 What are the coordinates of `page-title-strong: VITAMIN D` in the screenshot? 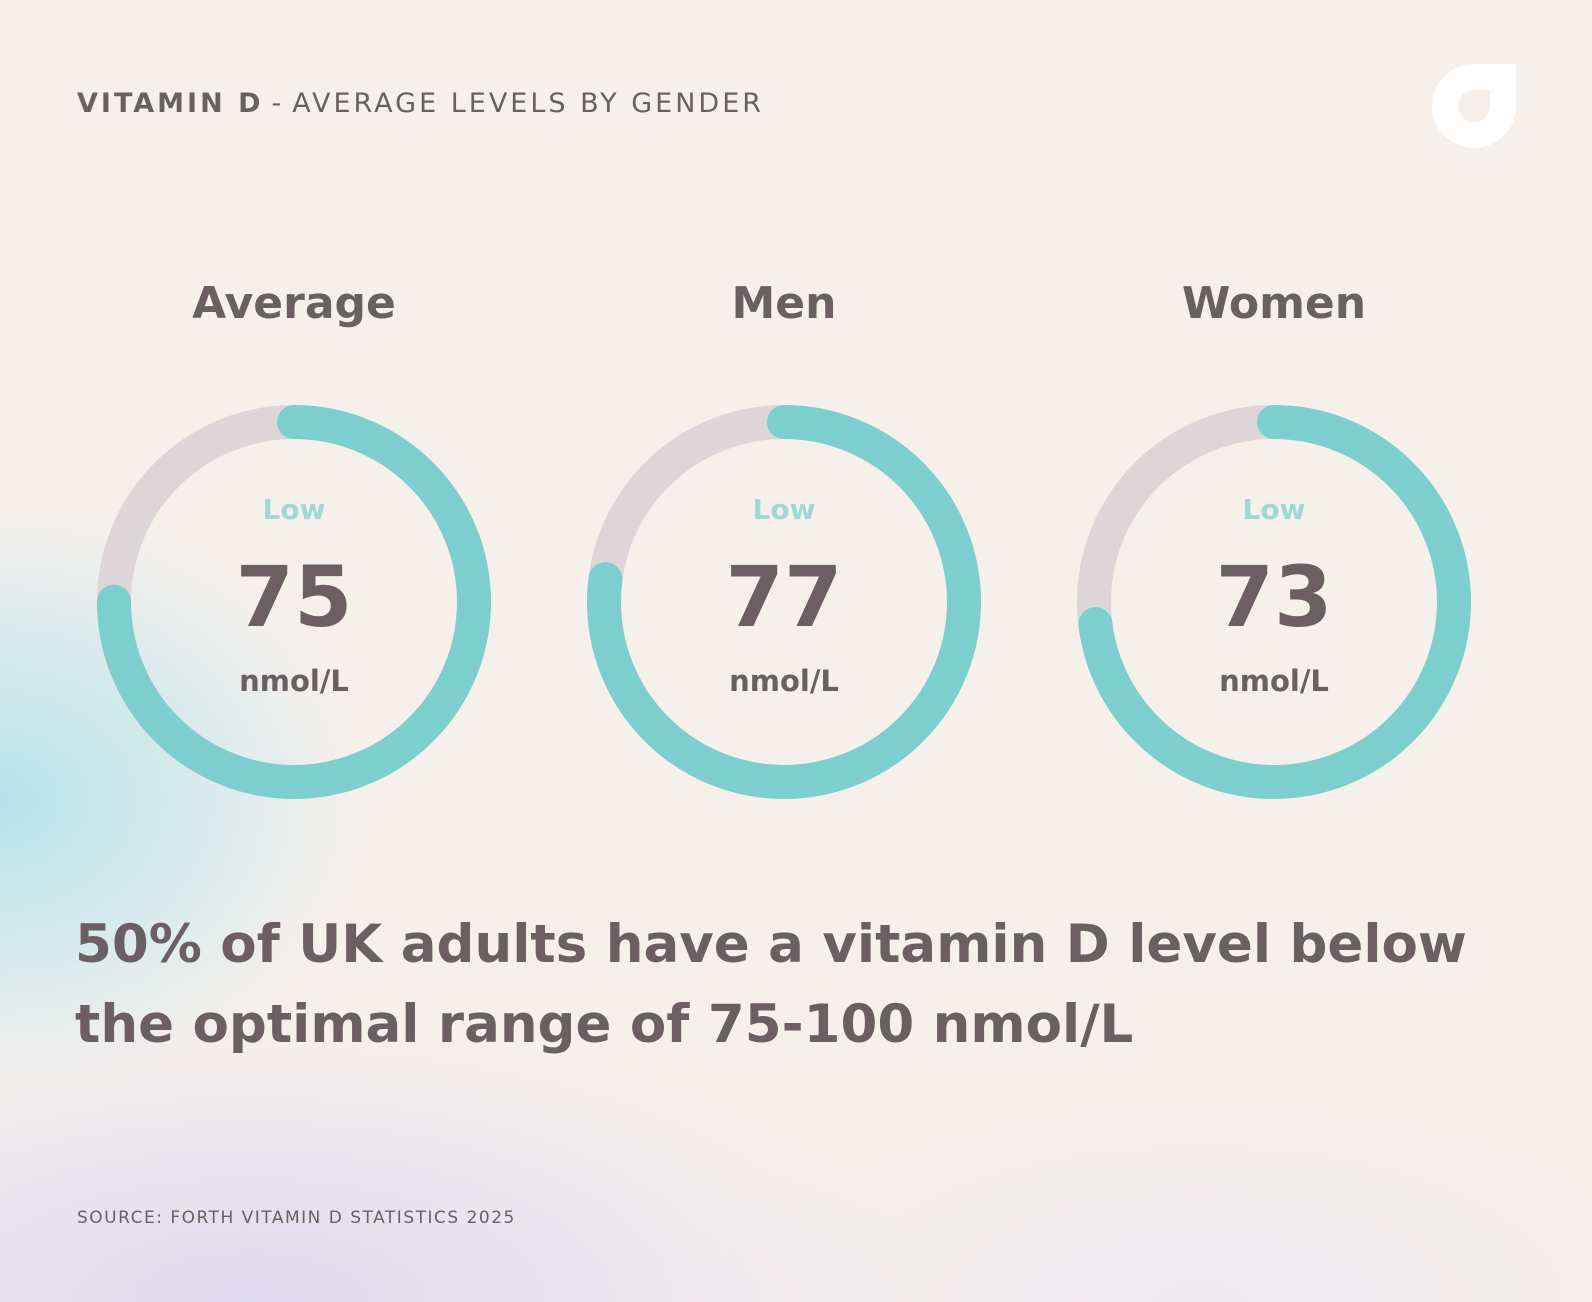 It's located at (170, 103).